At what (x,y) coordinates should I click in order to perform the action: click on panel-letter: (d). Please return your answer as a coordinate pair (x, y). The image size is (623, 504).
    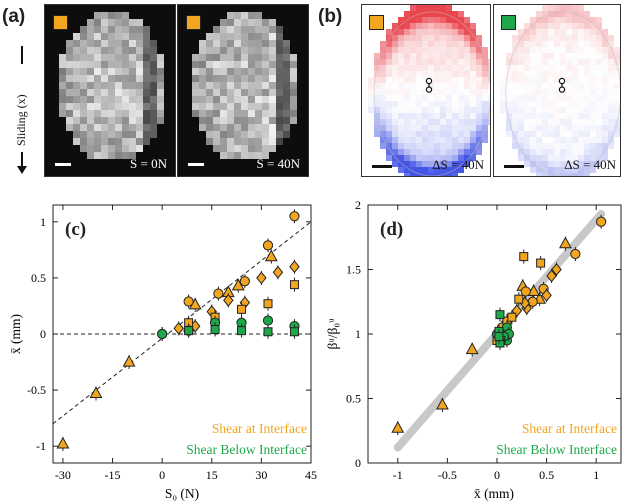
    Looking at the image, I should click on (391, 229).